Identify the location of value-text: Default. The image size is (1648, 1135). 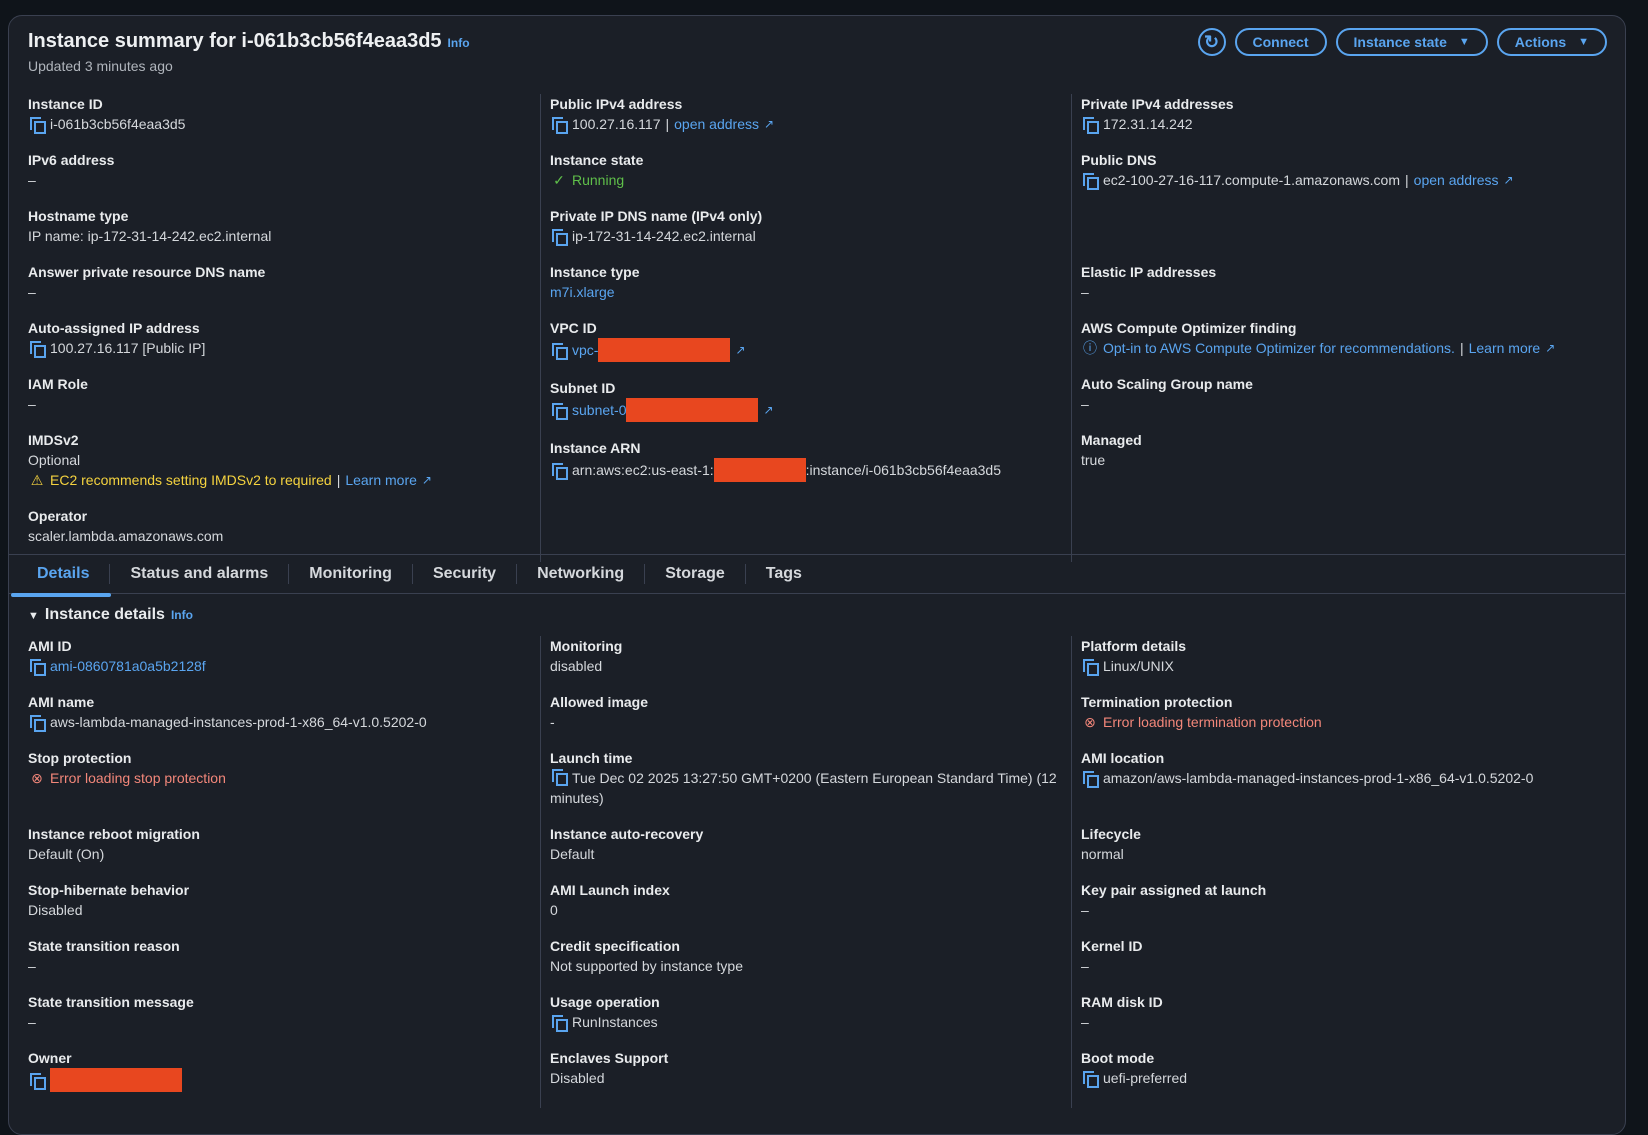
(572, 854).